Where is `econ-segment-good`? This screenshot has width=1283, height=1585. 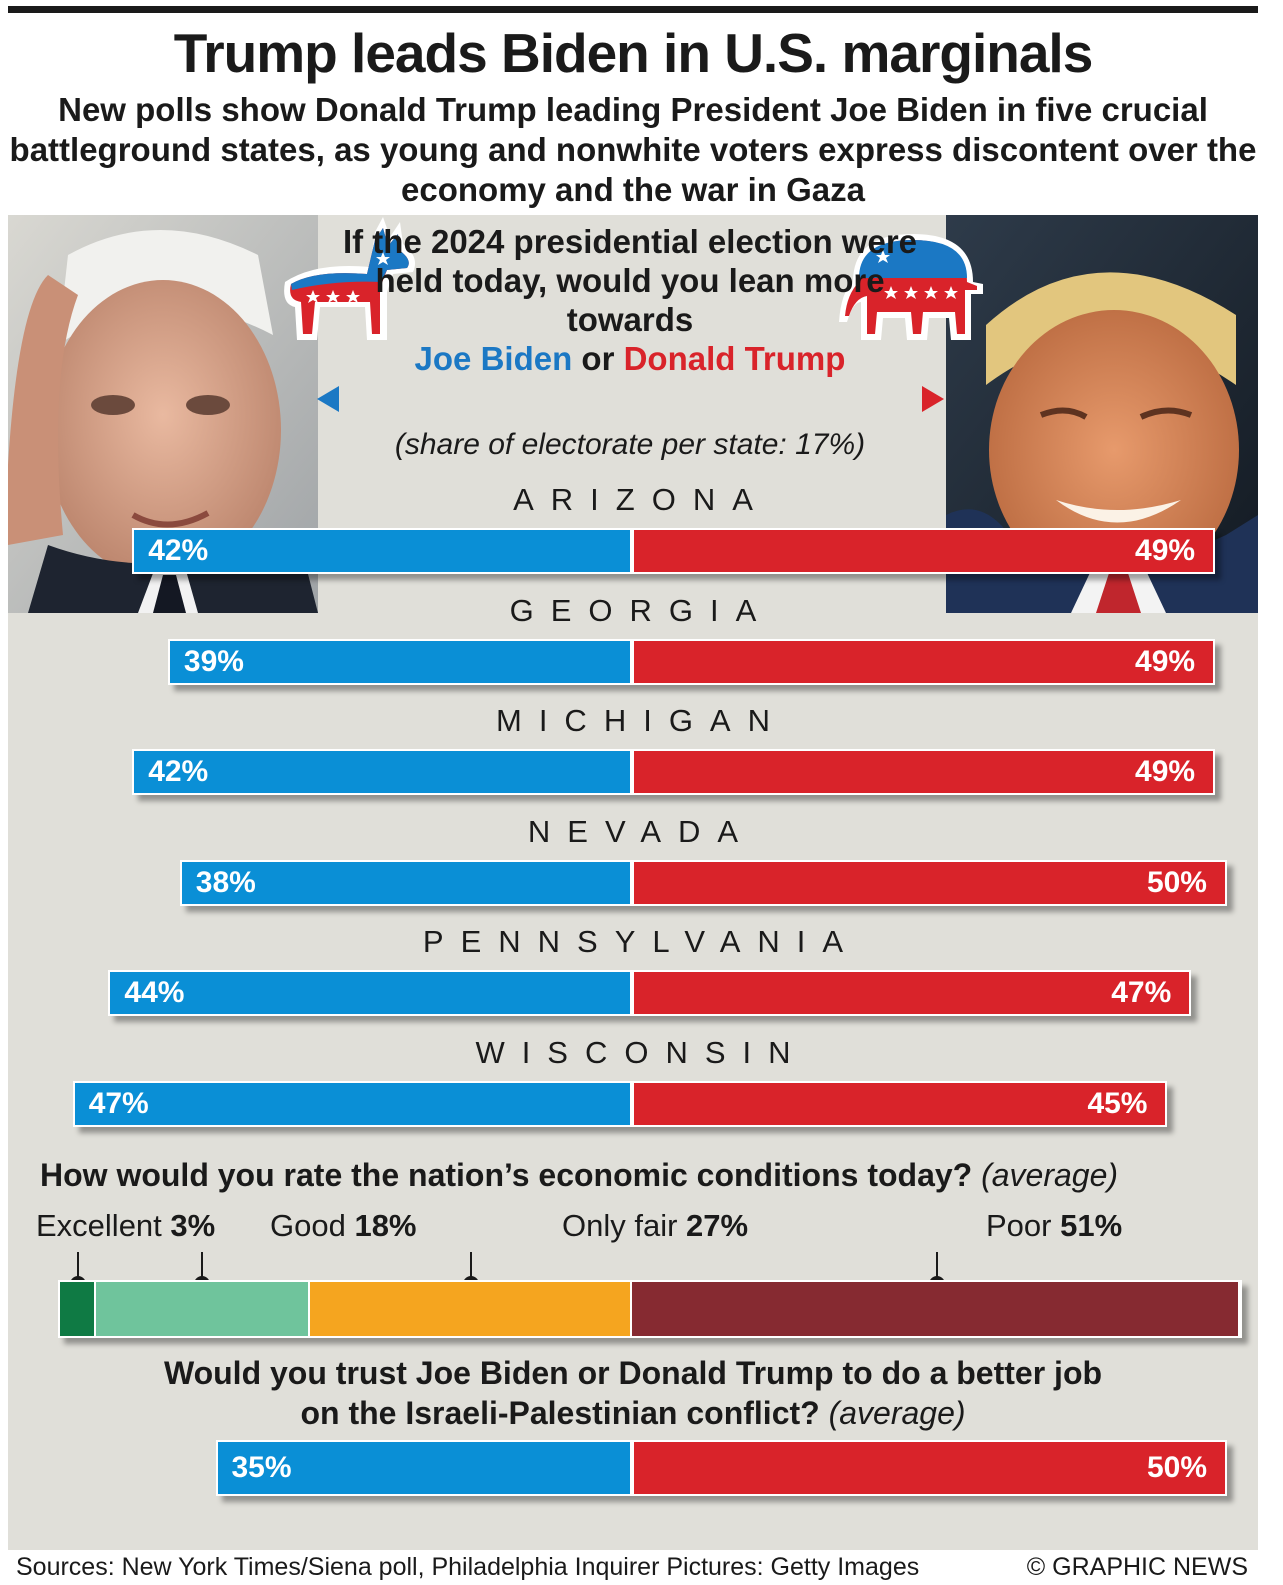
econ-segment-good is located at coordinates (203, 1309).